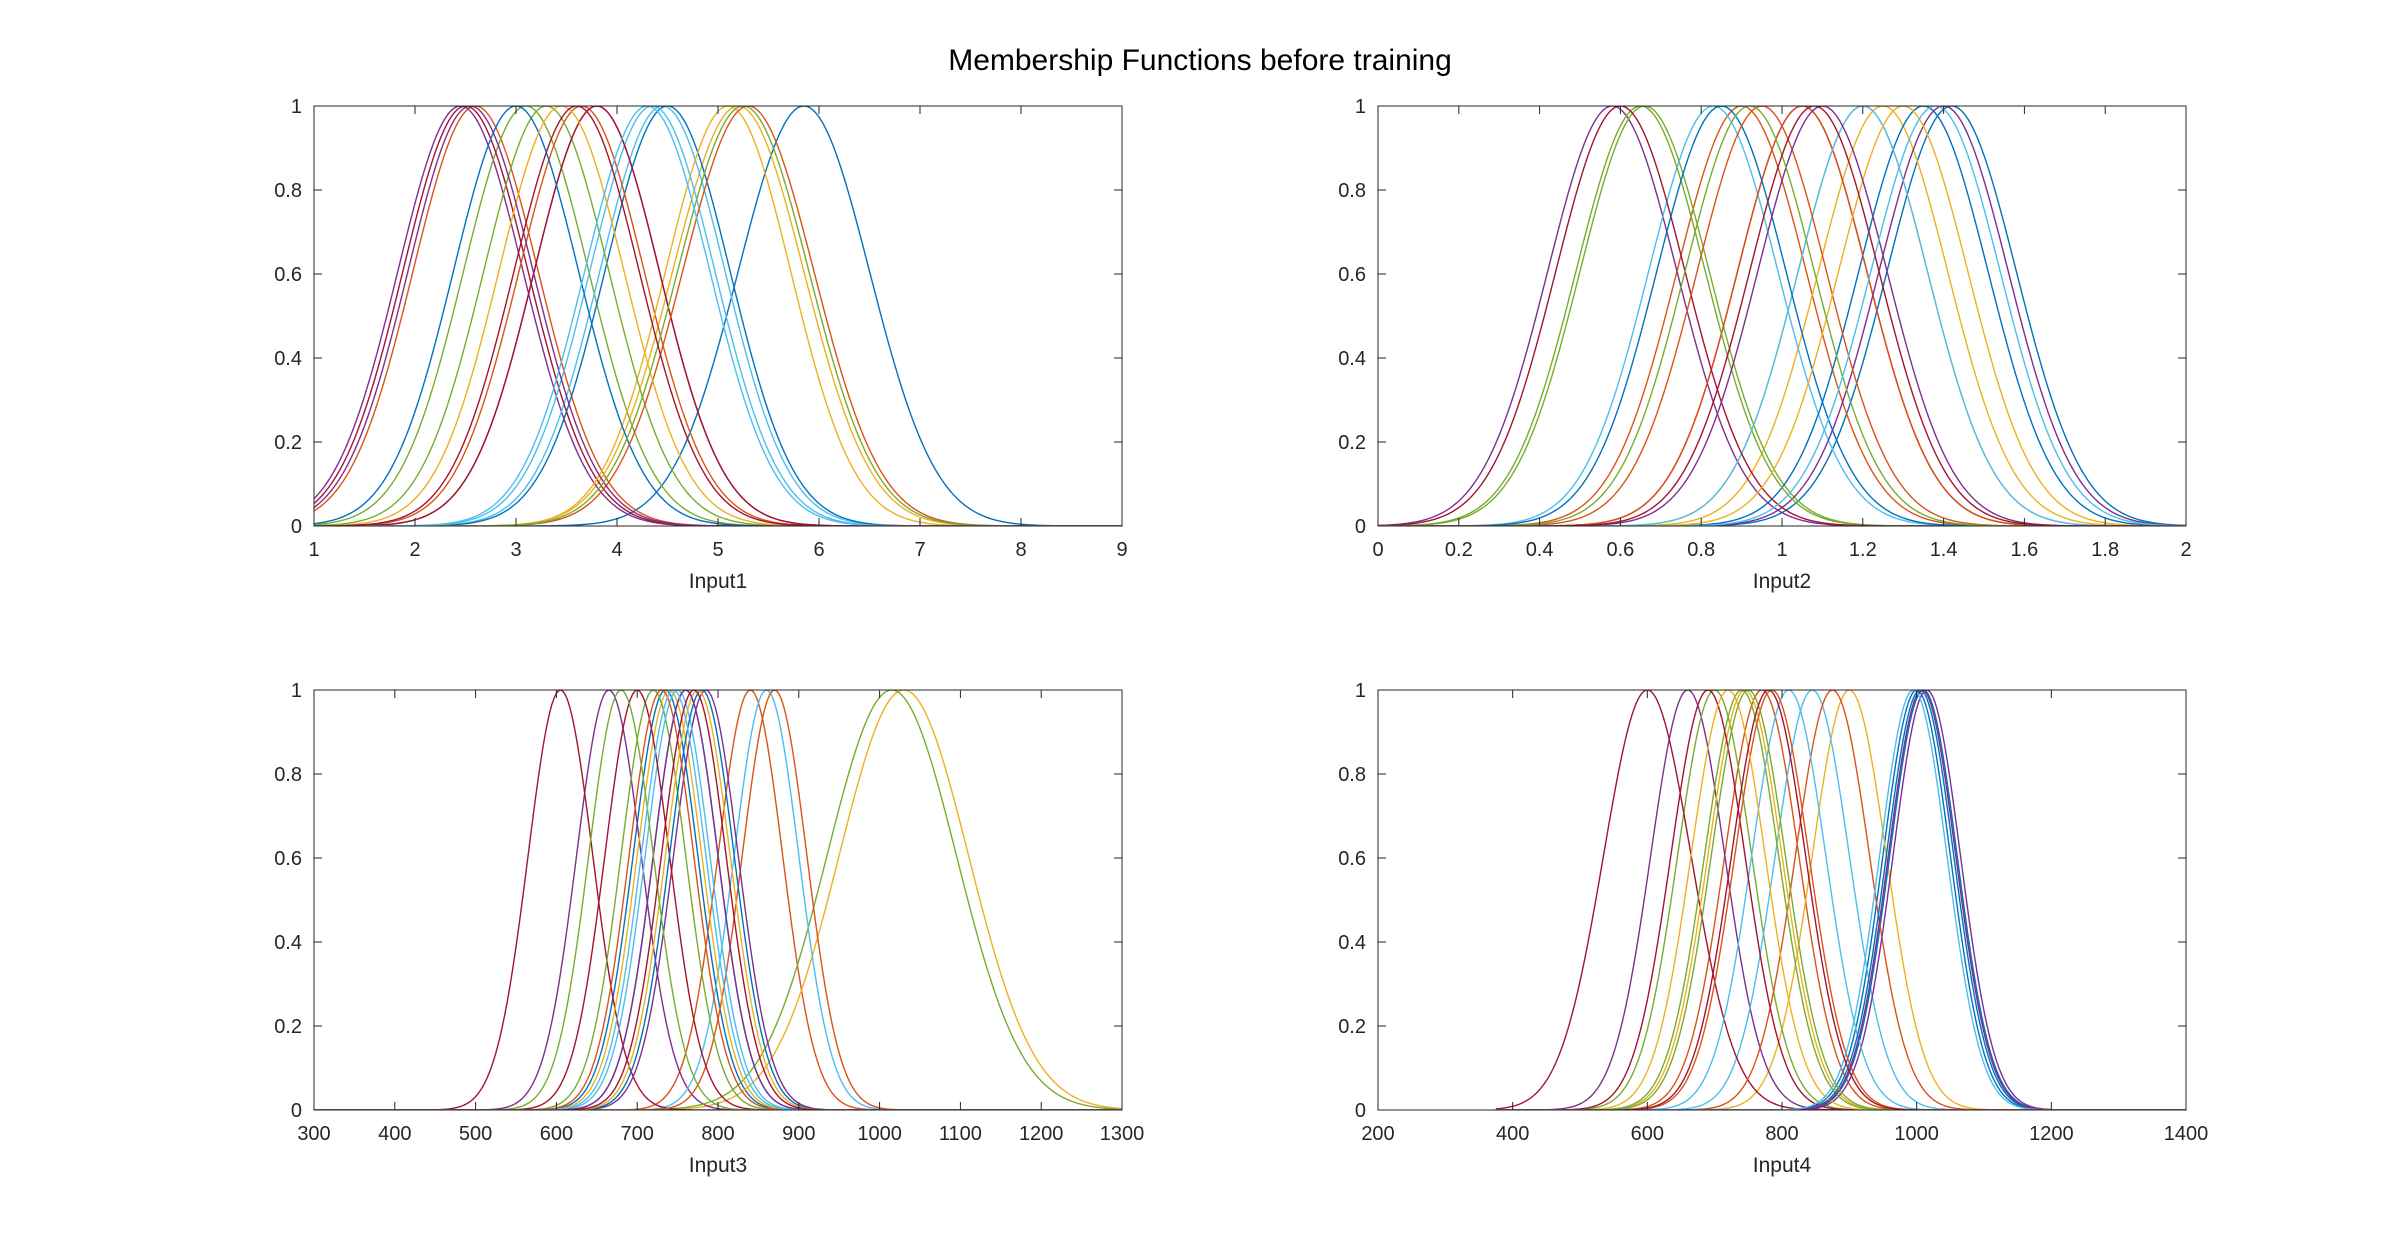 This screenshot has width=2400, height=1238. What do you see at coordinates (616, 550) in the screenshot?
I see `x-tick-label: 4` at bounding box center [616, 550].